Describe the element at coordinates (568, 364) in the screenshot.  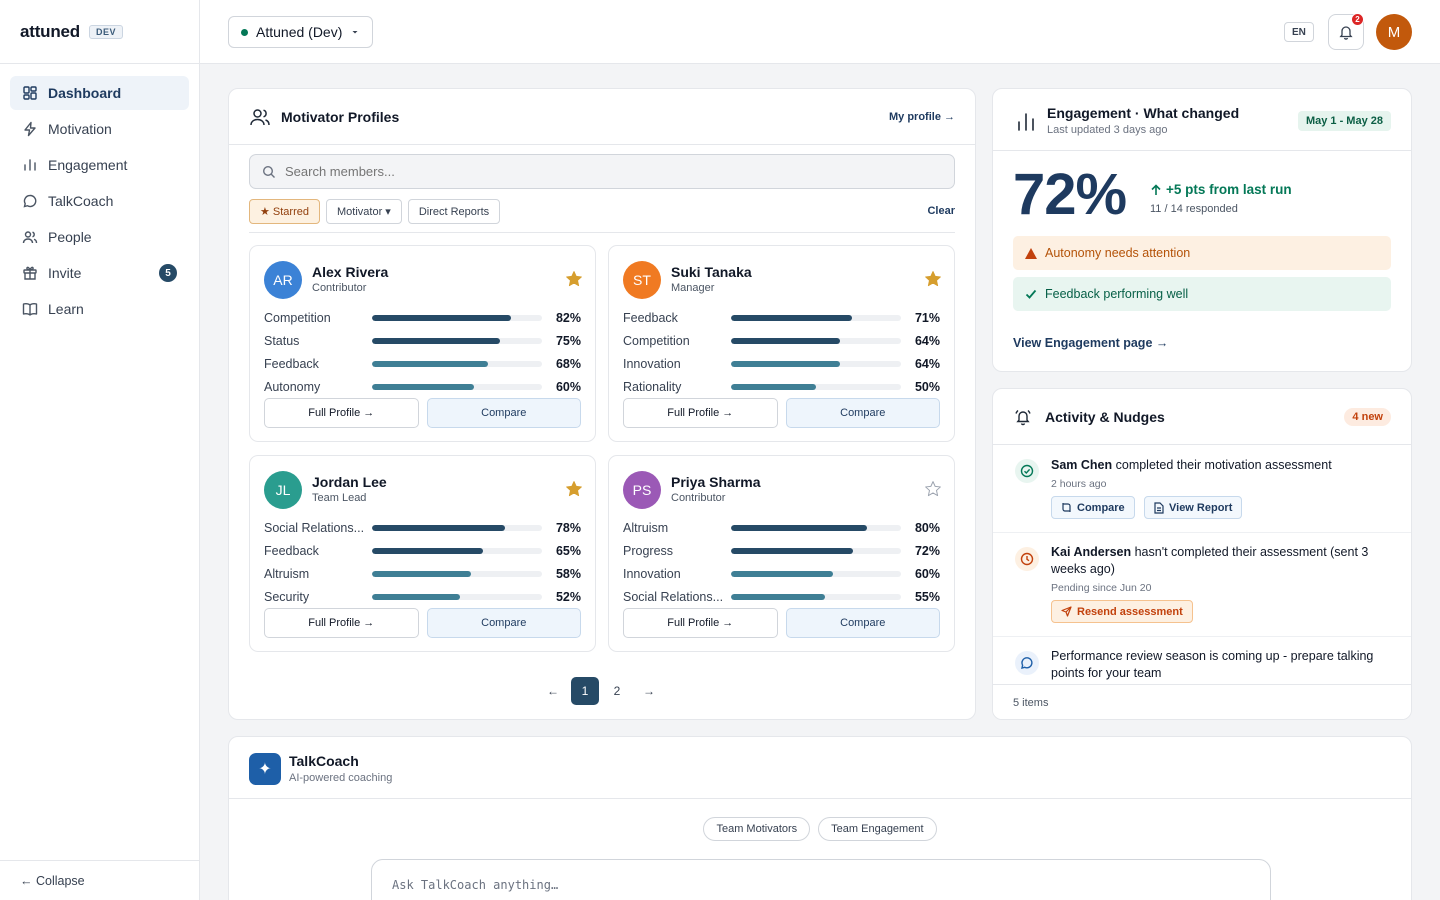
I see `motivator-value: 68%` at that location.